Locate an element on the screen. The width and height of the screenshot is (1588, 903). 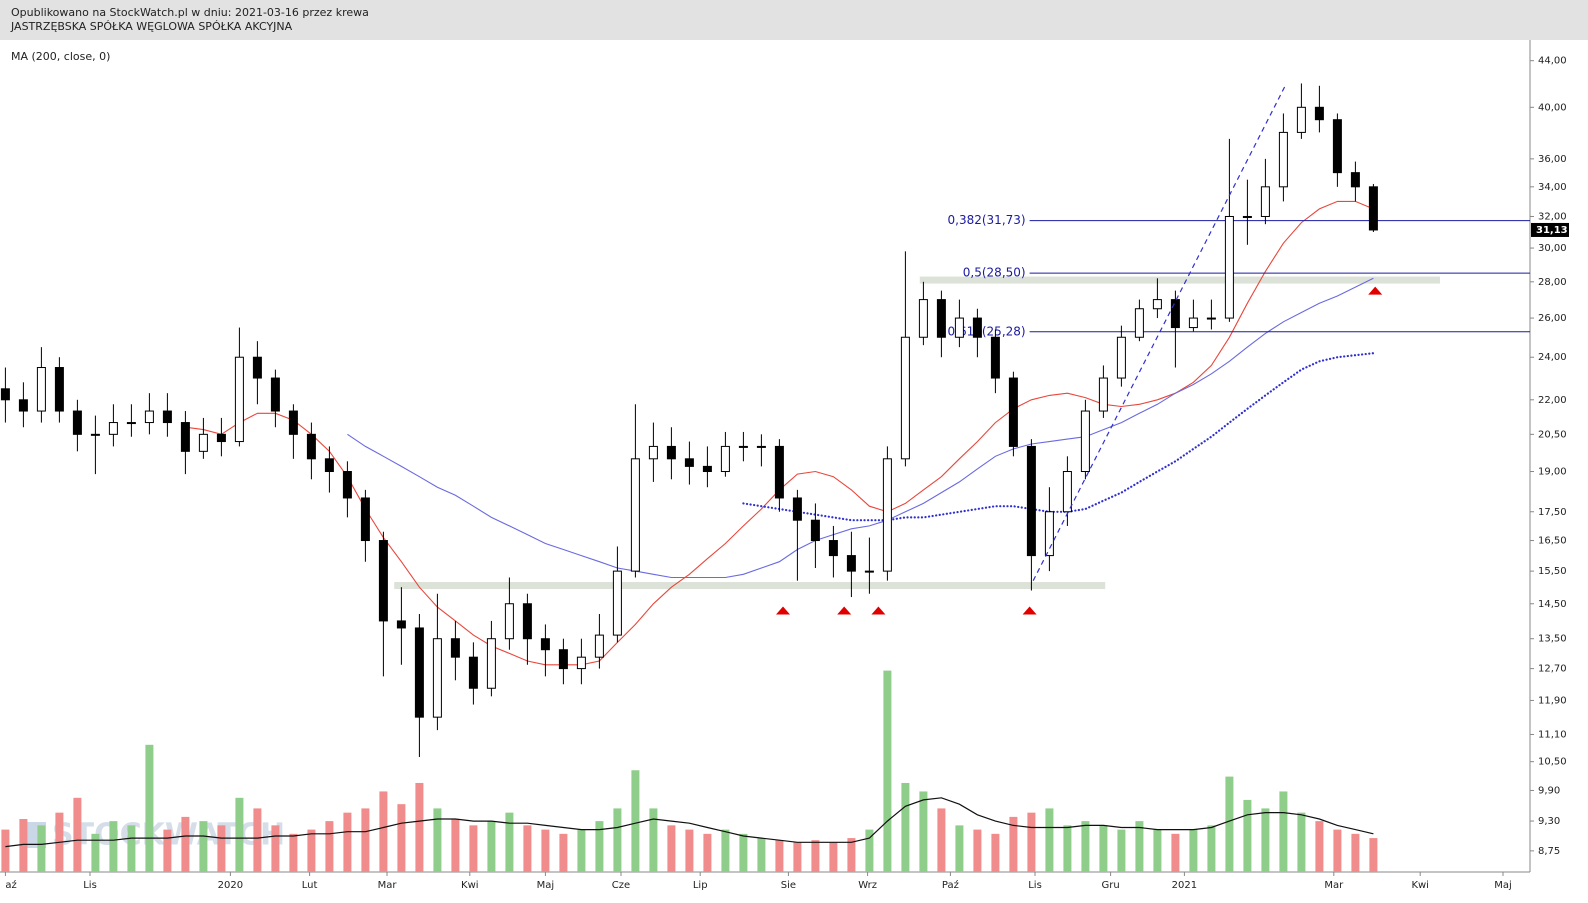
y-tick-label: 36,00 is located at coordinates (1552, 159).